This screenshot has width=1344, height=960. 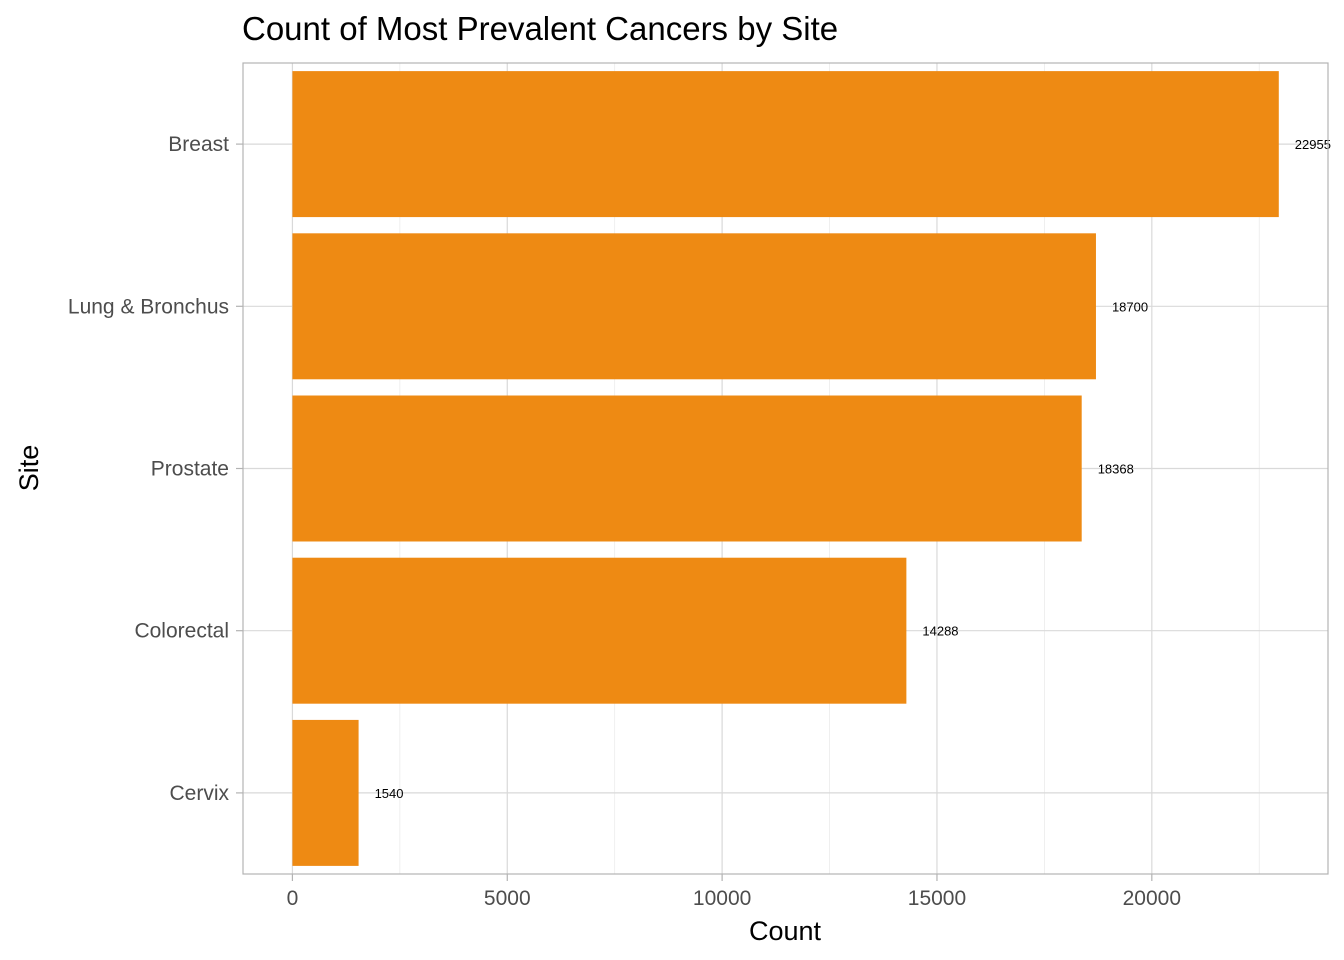 I want to click on data-label: 1540, so click(x=389, y=793).